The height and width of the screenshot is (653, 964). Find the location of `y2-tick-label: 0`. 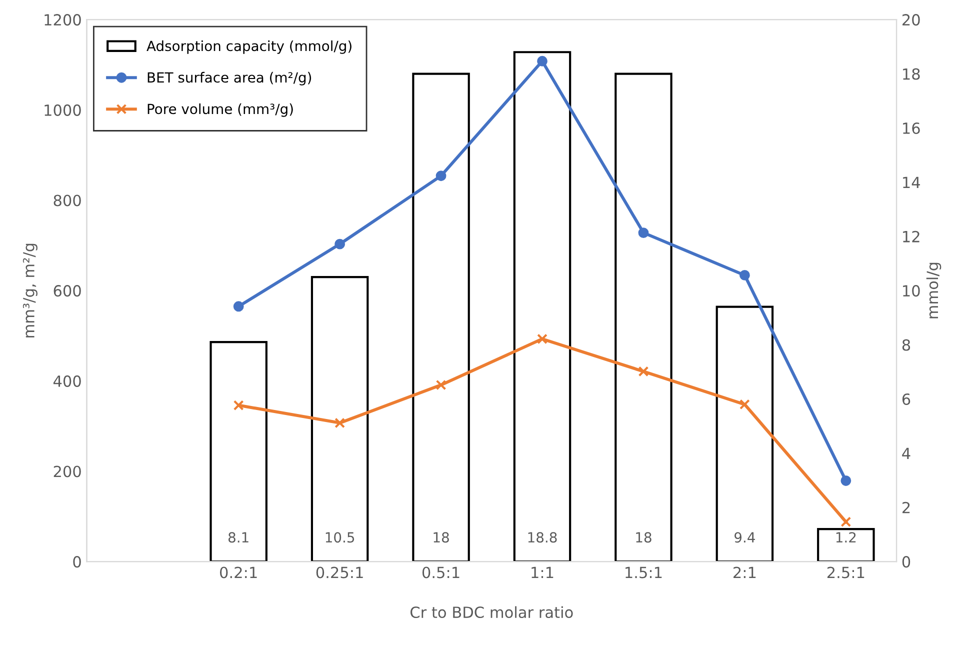

y2-tick-label: 0 is located at coordinates (906, 562).